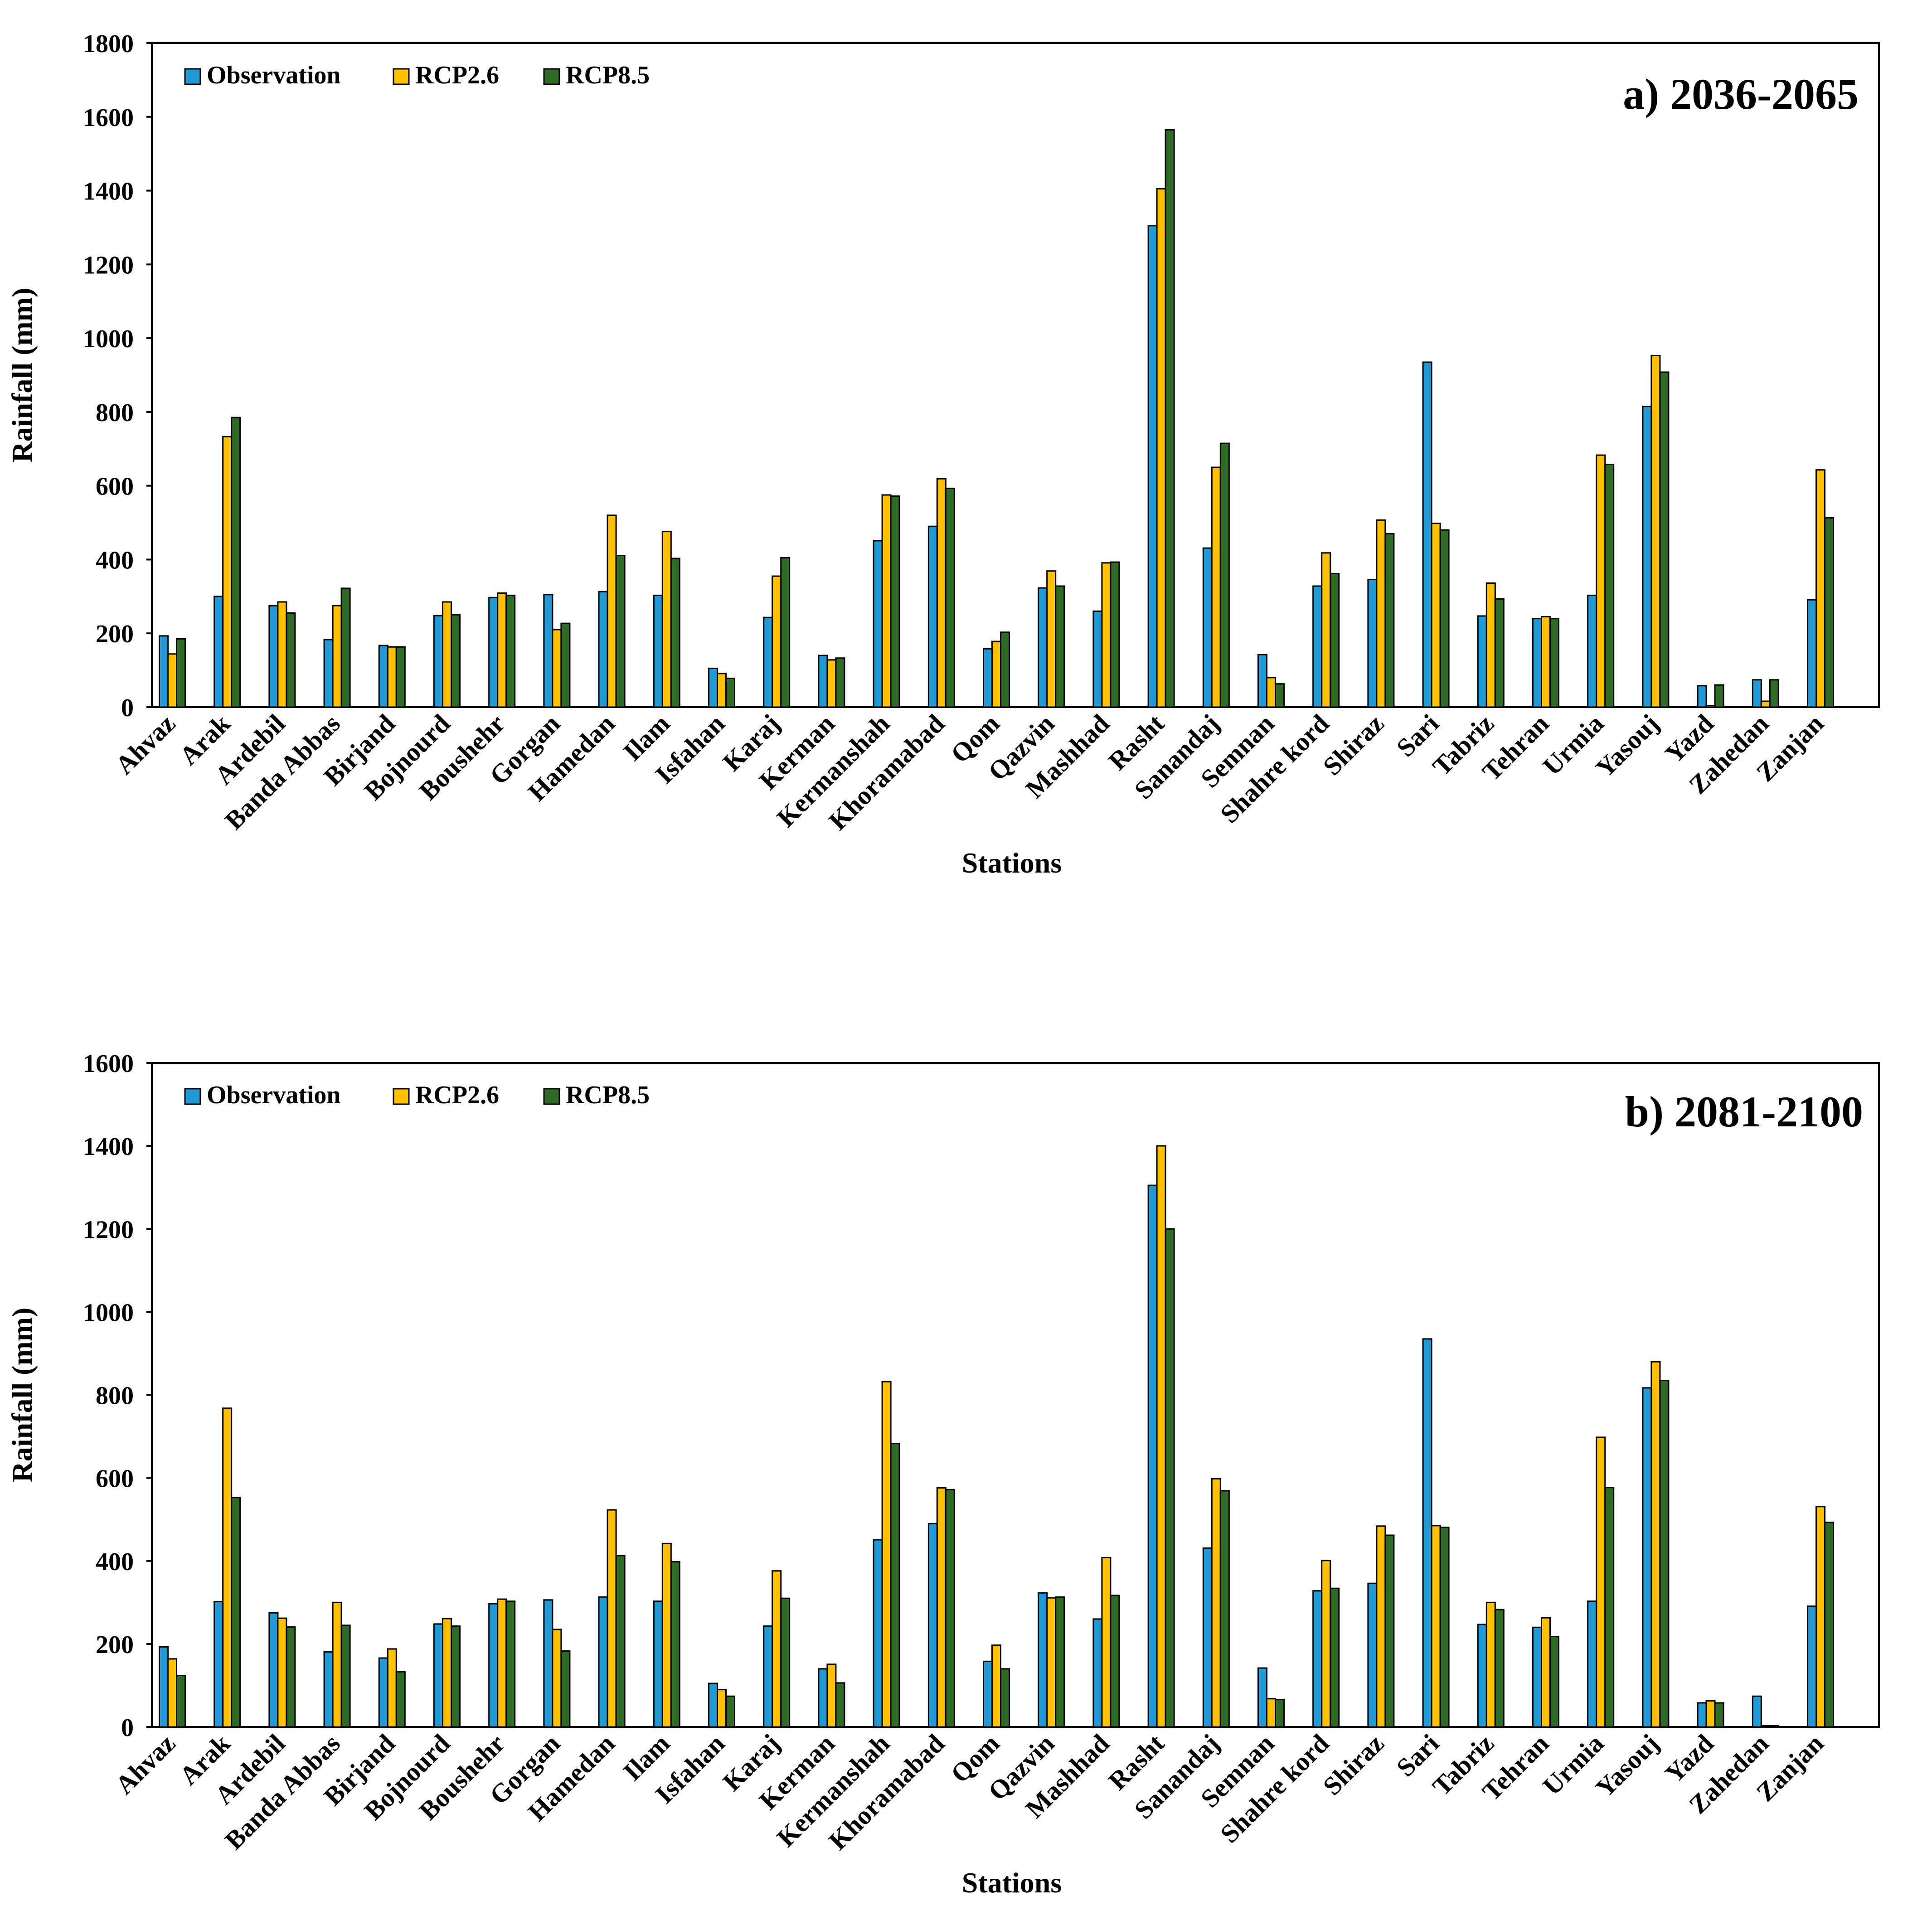 This screenshot has width=1932, height=1906. What do you see at coordinates (548, 1663) in the screenshot?
I see `bar-observation-gorgan` at bounding box center [548, 1663].